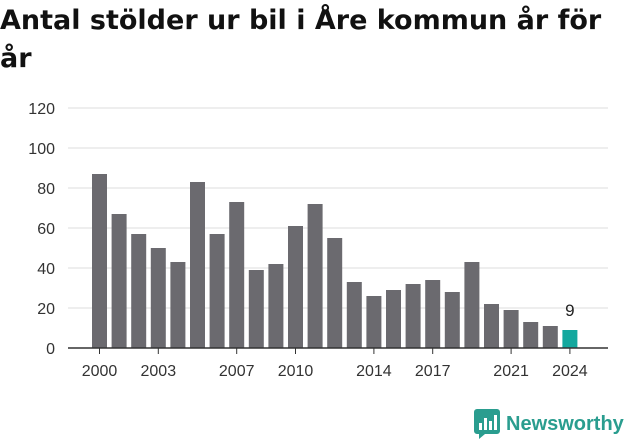  What do you see at coordinates (511, 329) in the screenshot?
I see `bar-2021` at bounding box center [511, 329].